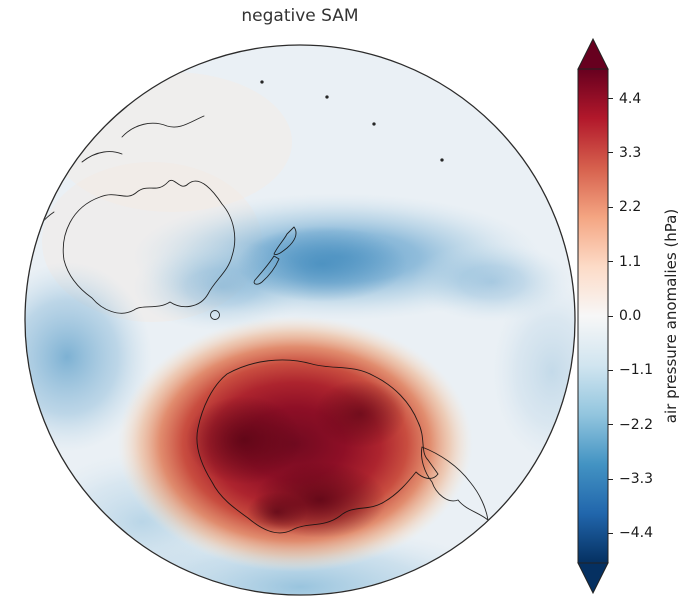  Describe the element at coordinates (285, 240) in the screenshot. I see `coastline-new-zealand-north` at that location.